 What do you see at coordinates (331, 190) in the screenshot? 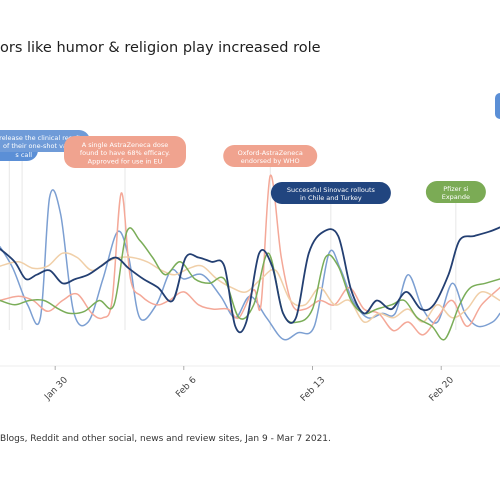
I see `annotation-text: Successful Sinovac rollouts` at bounding box center [331, 190].